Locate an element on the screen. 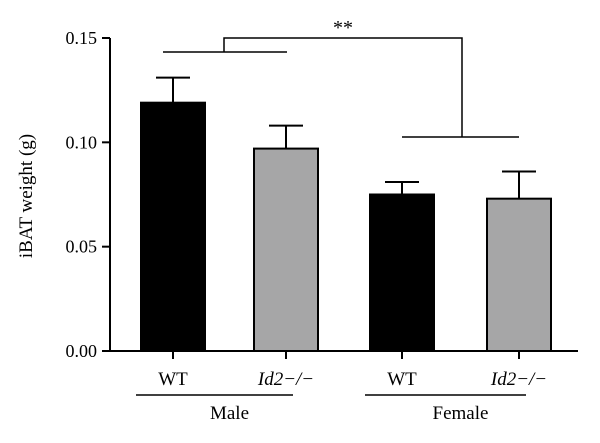 The height and width of the screenshot is (443, 600). significance-marker: ** is located at coordinates (343, 28).